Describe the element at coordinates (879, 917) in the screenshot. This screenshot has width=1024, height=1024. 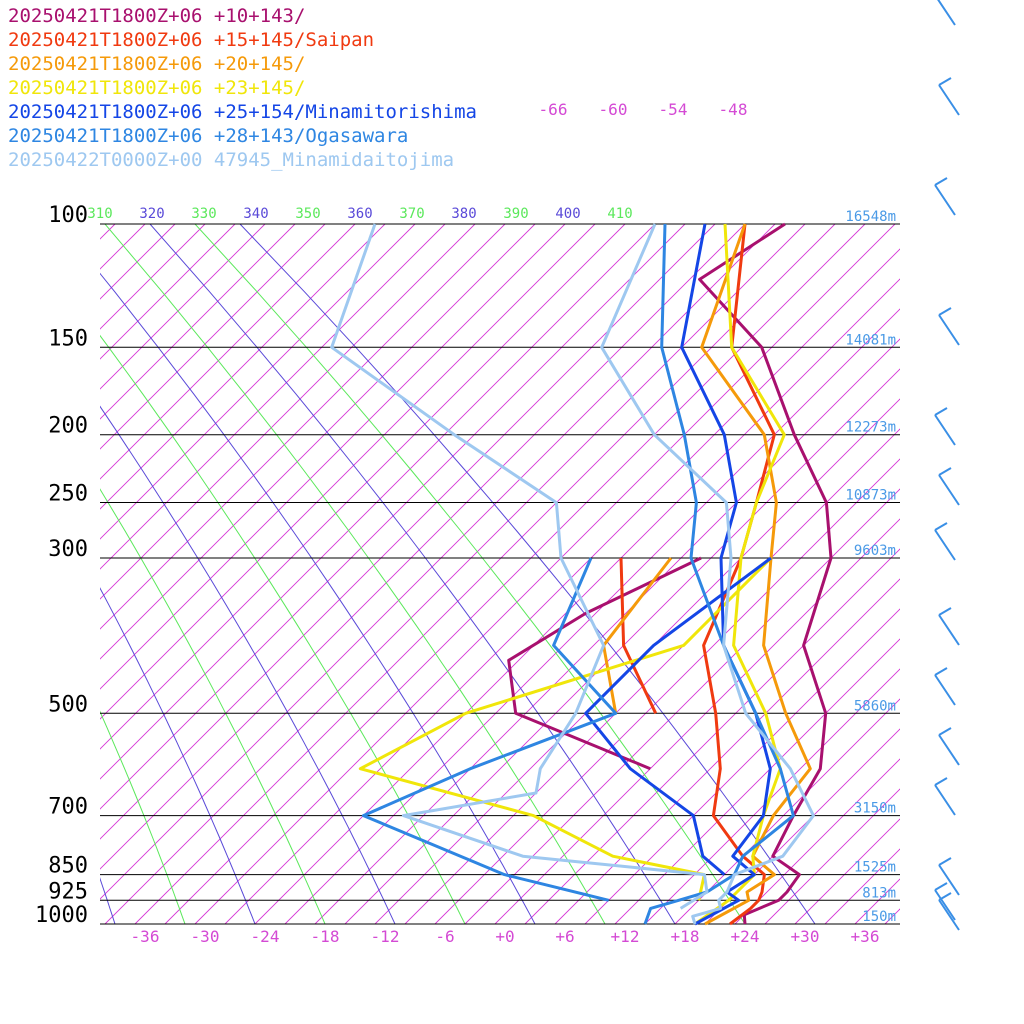
I see `height-label: 150m` at that location.